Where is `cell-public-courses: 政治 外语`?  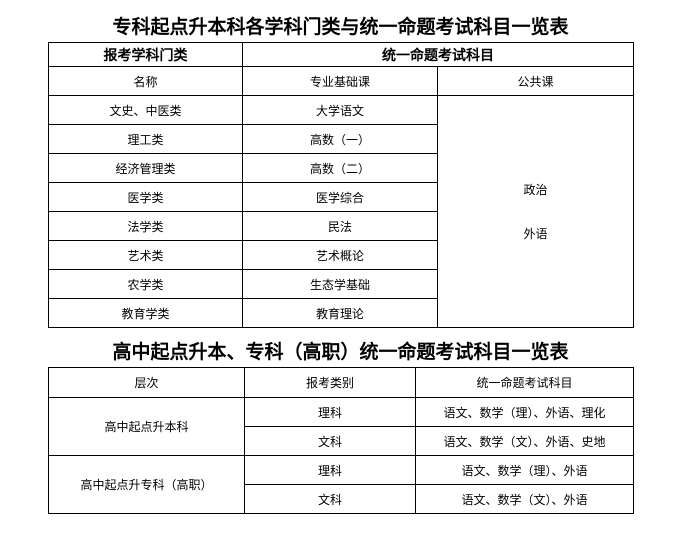
cell-public-courses: 政治 外语 is located at coordinates (535, 211).